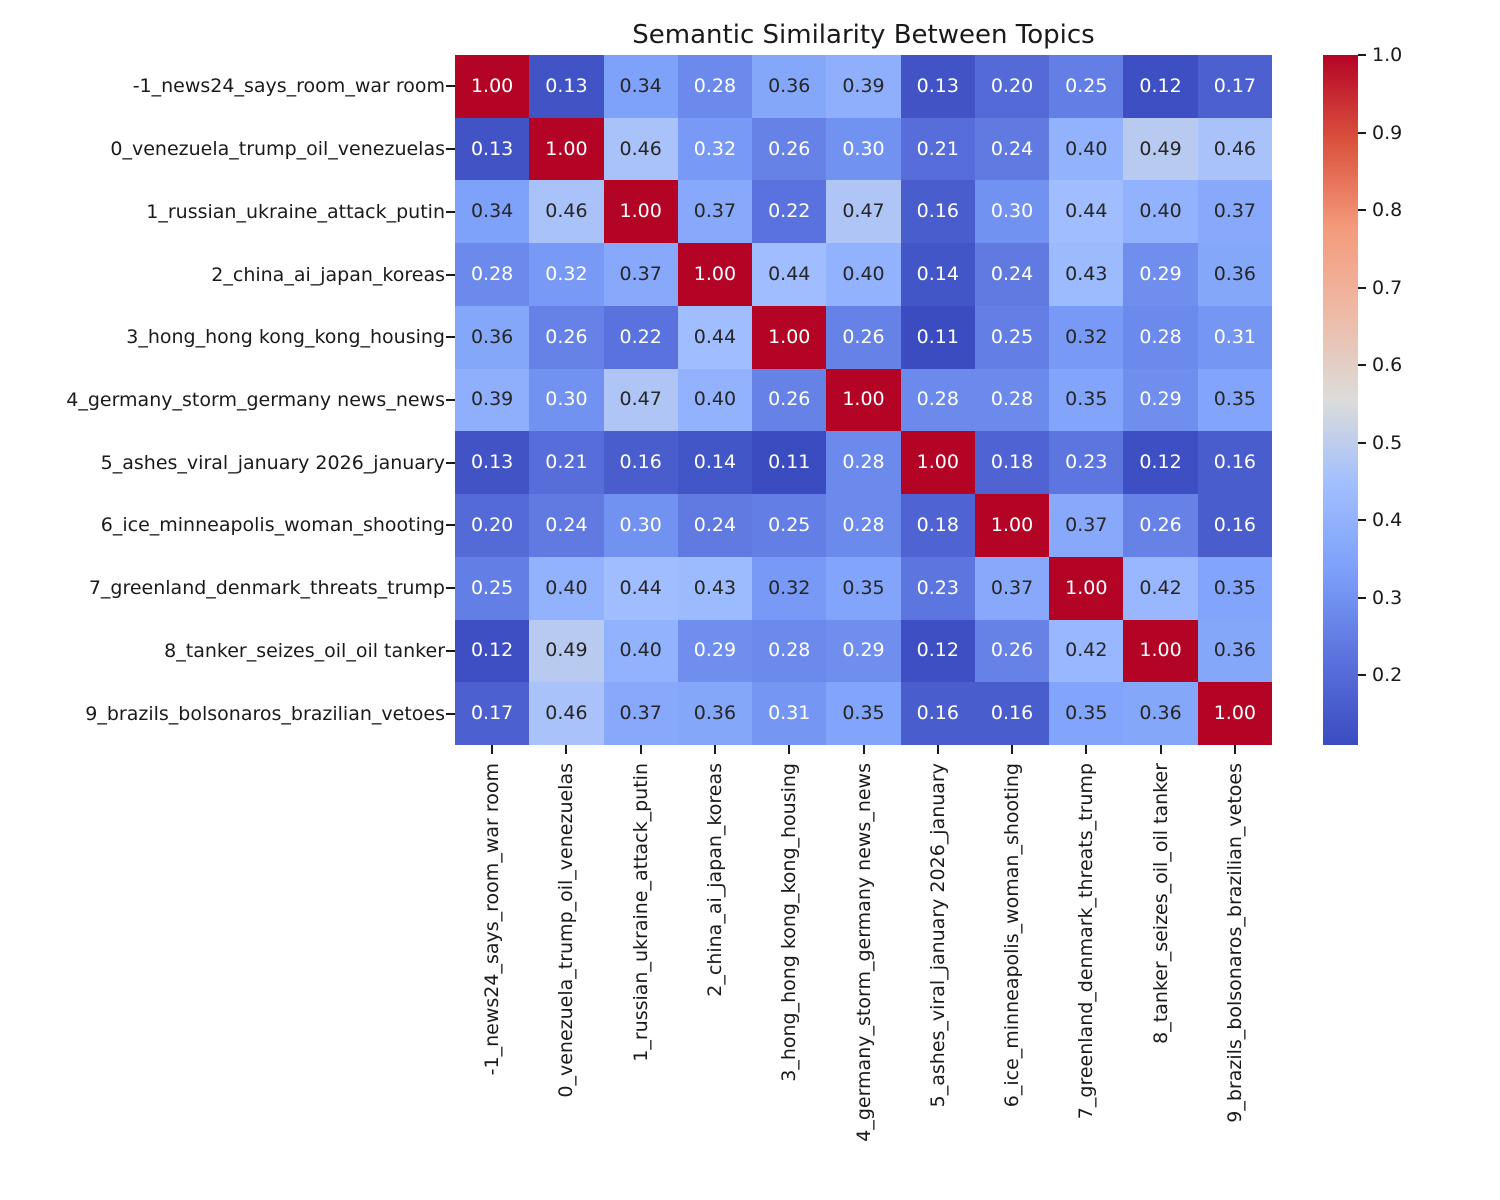 The image size is (1500, 1200). I want to click on colorbar-tick-label: 0.3, so click(1387, 597).